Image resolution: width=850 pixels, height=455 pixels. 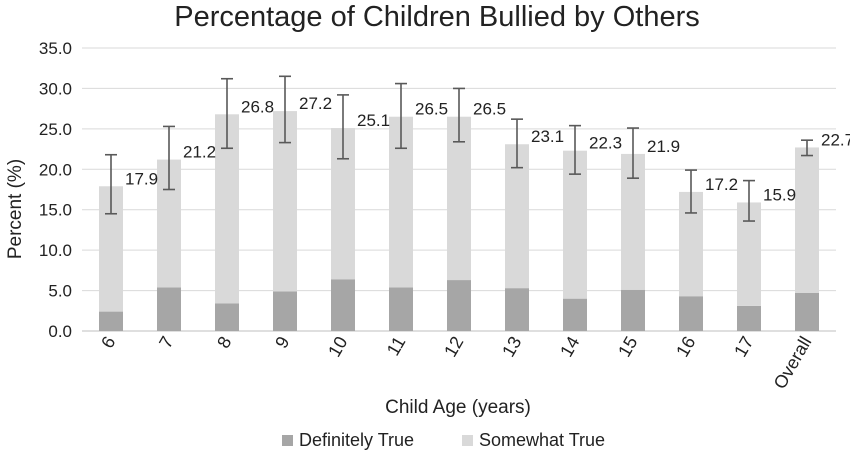 What do you see at coordinates (743, 346) in the screenshot?
I see `x-tick-label: 17` at bounding box center [743, 346].